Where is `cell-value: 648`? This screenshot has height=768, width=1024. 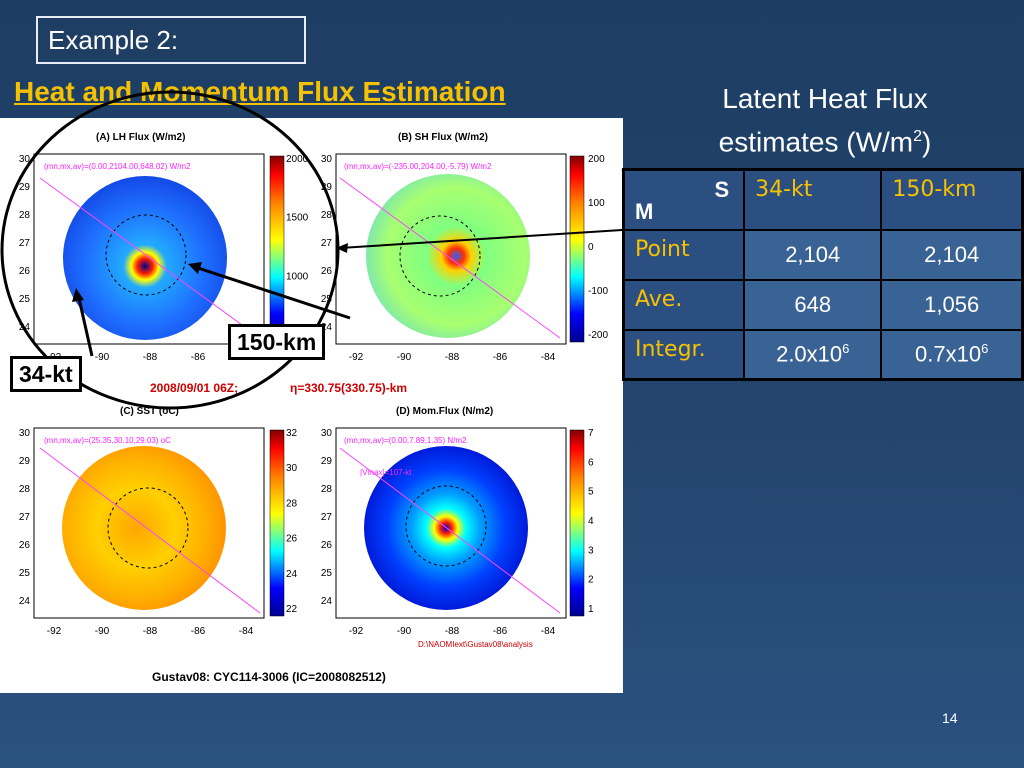
cell-value: 648 is located at coordinates (813, 304).